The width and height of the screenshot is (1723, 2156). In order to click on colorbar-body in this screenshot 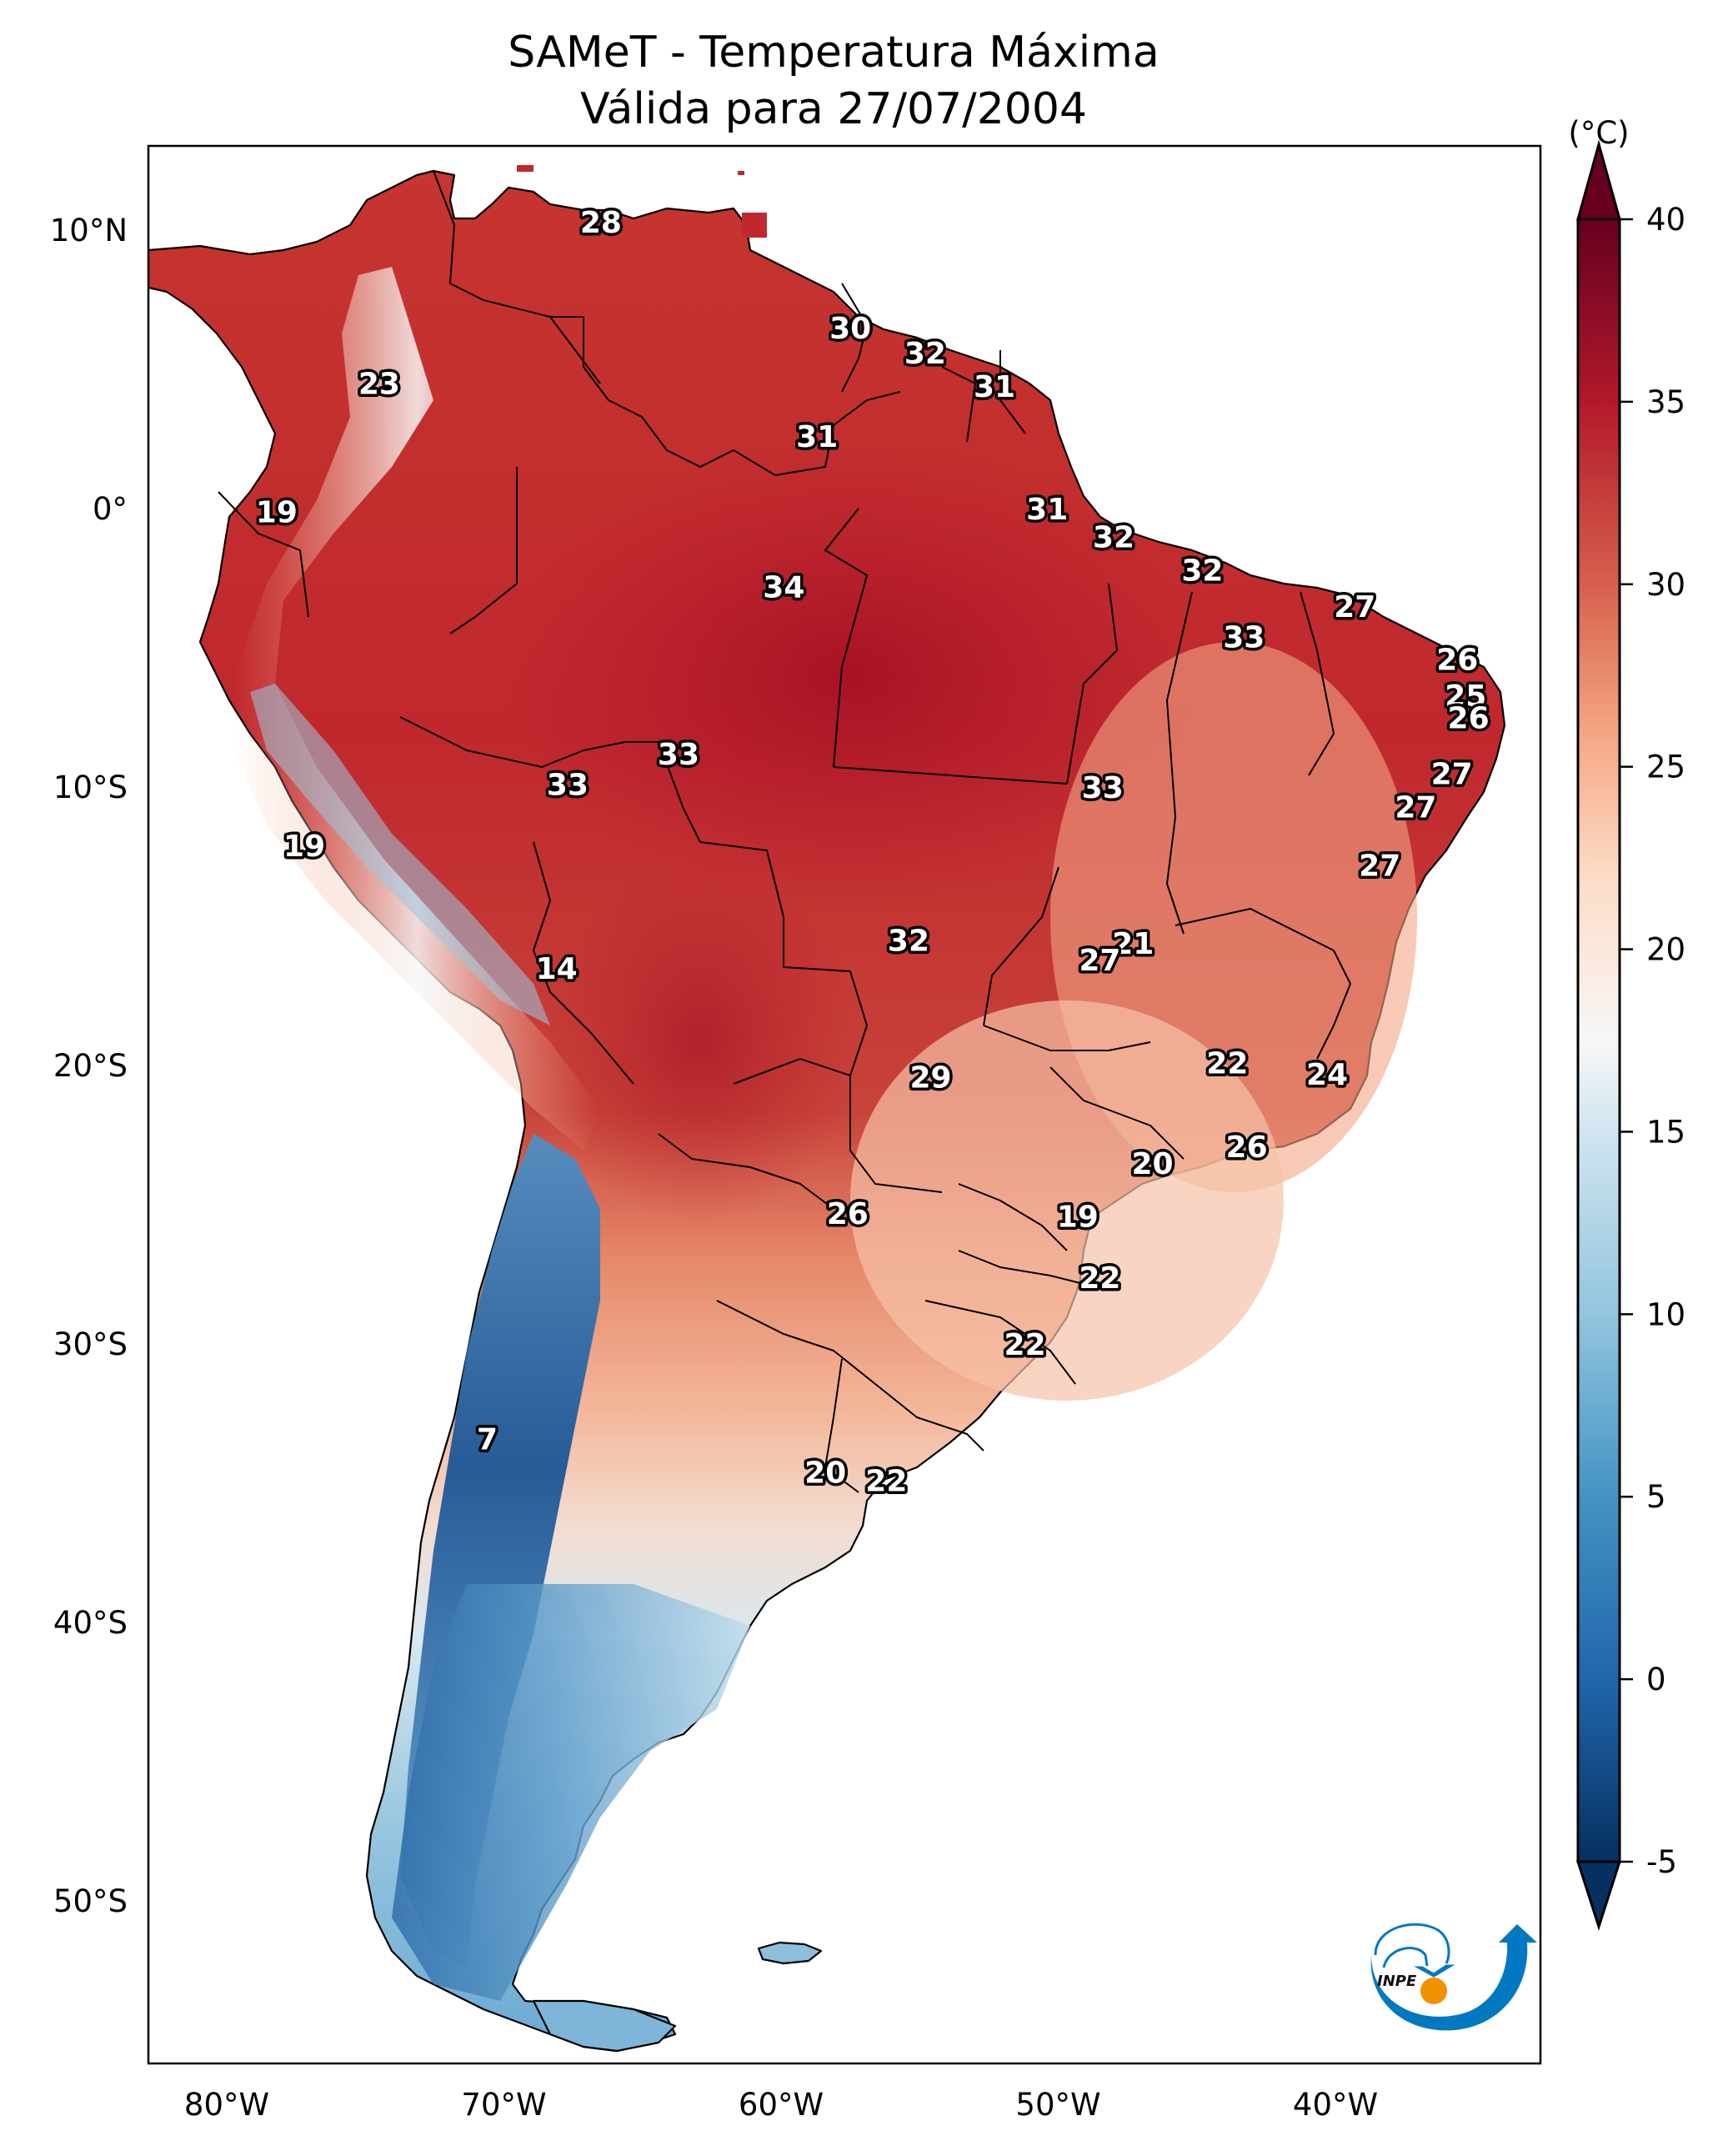, I will do `click(1598, 1040)`.